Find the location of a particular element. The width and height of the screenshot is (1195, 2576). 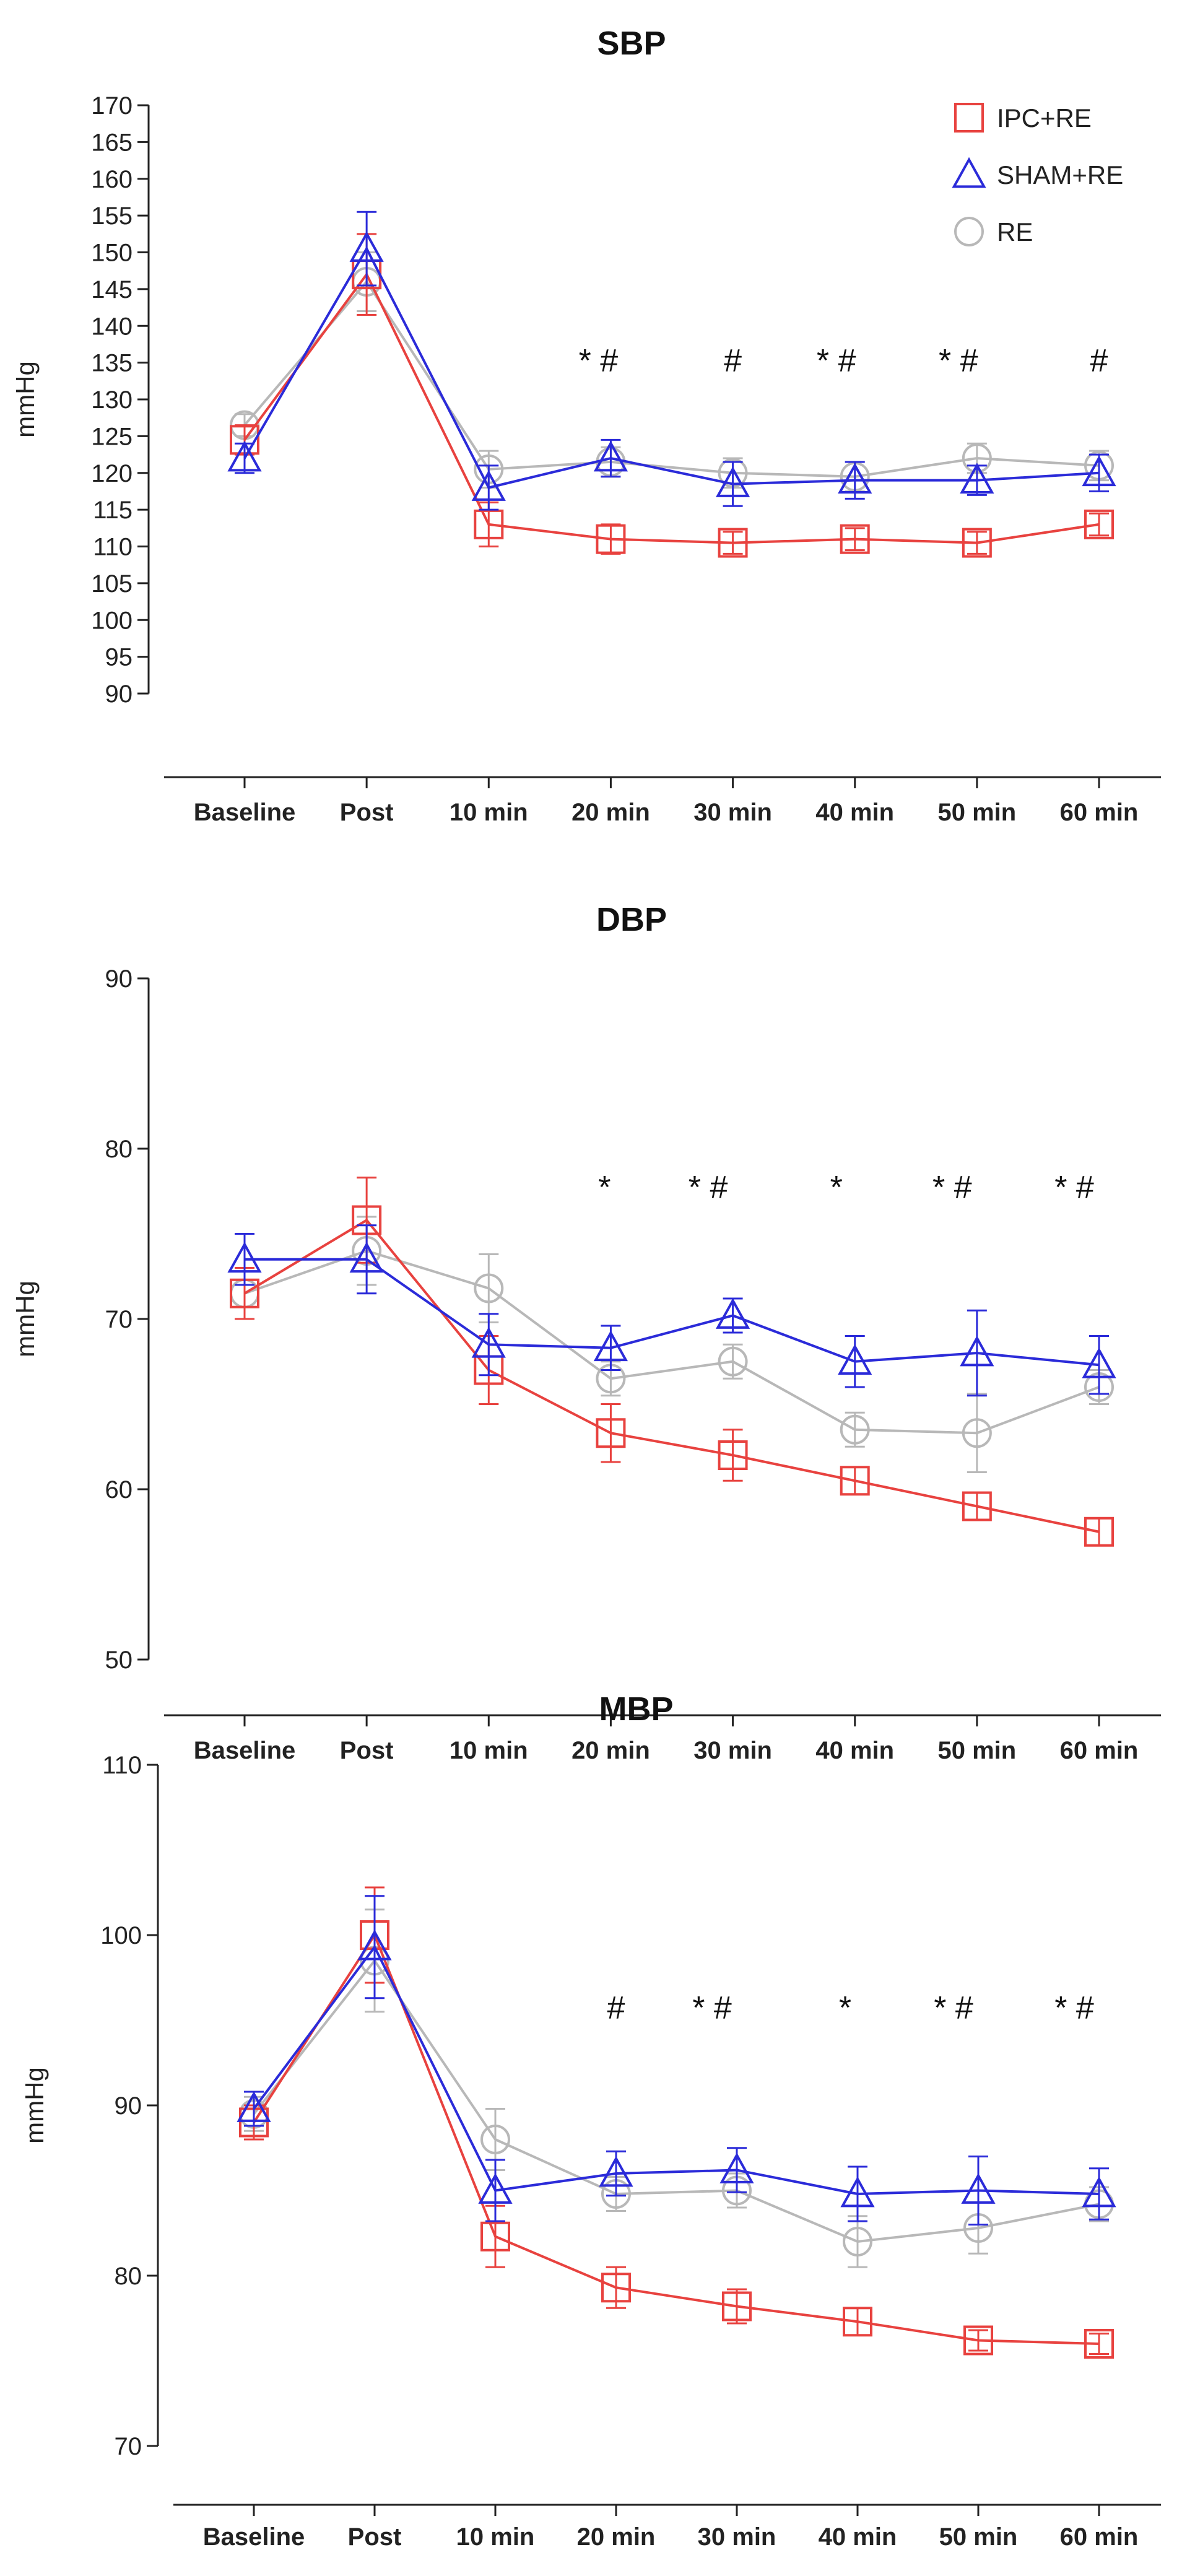

sbp-x-tick-label: Baseline is located at coordinates (245, 812).